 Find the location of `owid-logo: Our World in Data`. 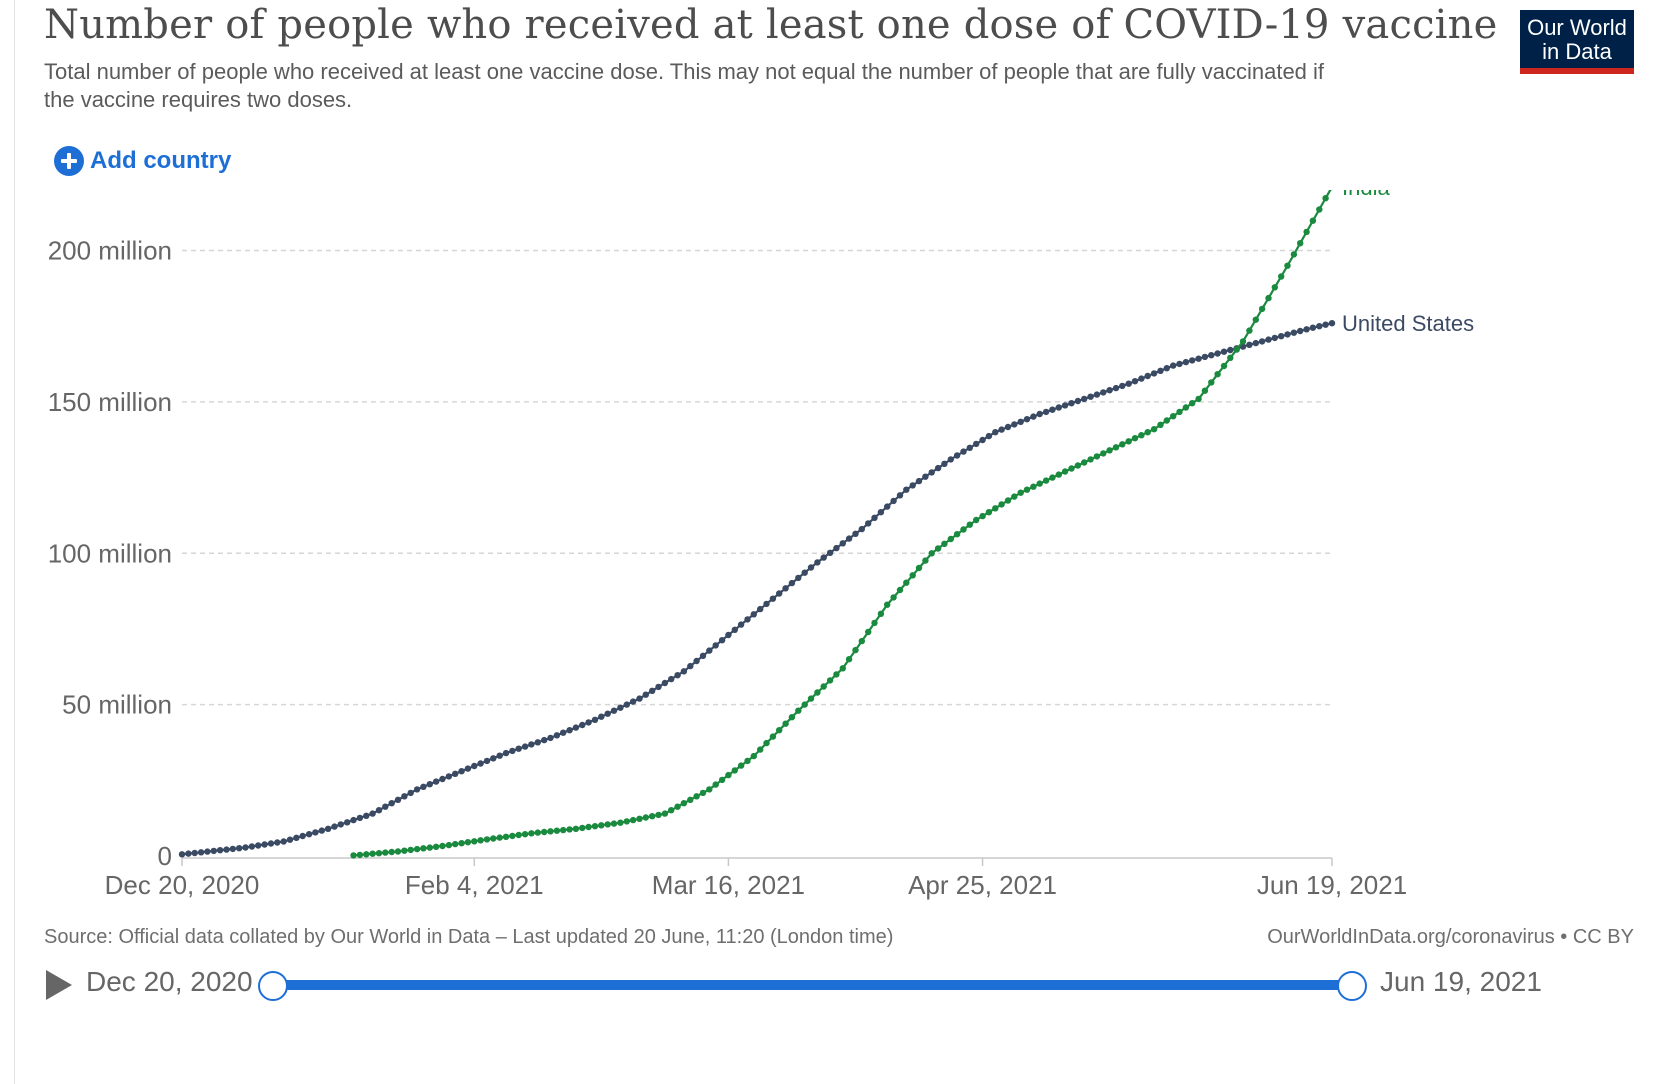

owid-logo: Our World in Data is located at coordinates (1577, 42).